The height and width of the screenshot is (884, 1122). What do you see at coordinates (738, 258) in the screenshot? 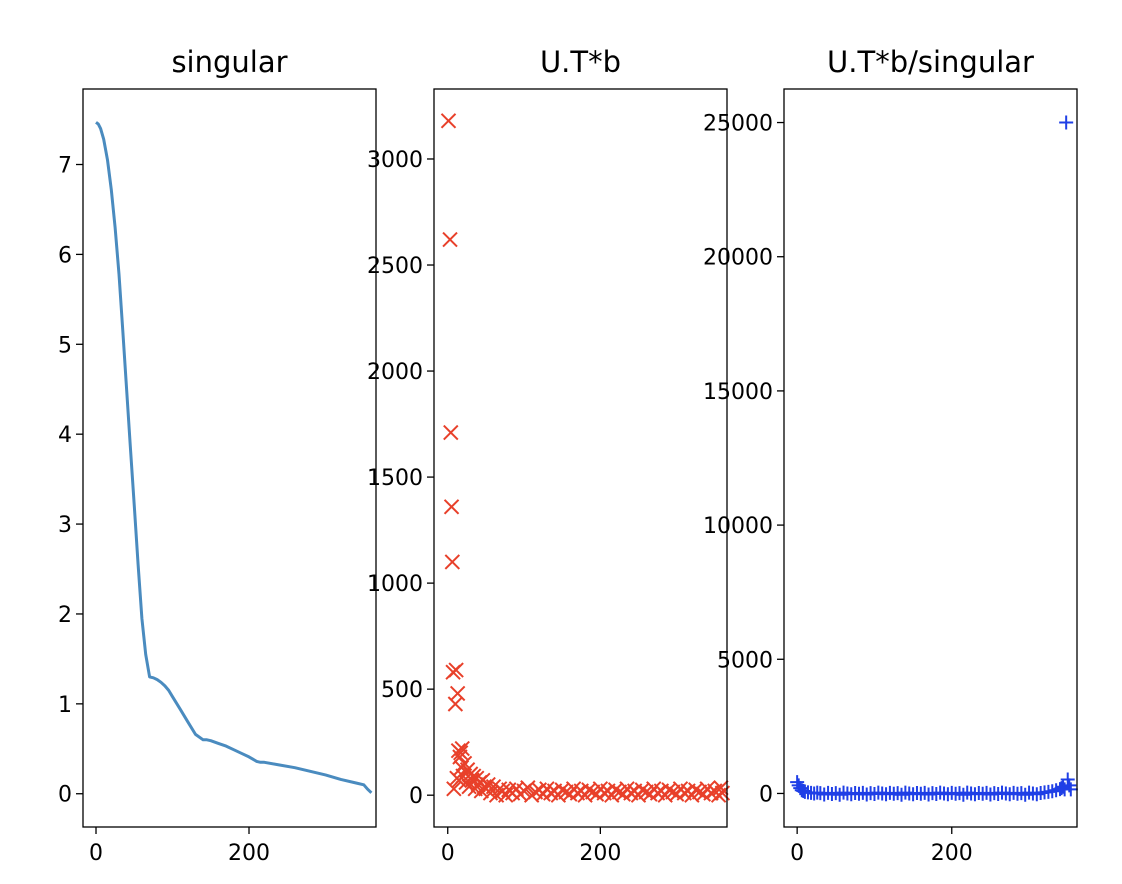
I see `y-tick-label: 20000` at bounding box center [738, 258].